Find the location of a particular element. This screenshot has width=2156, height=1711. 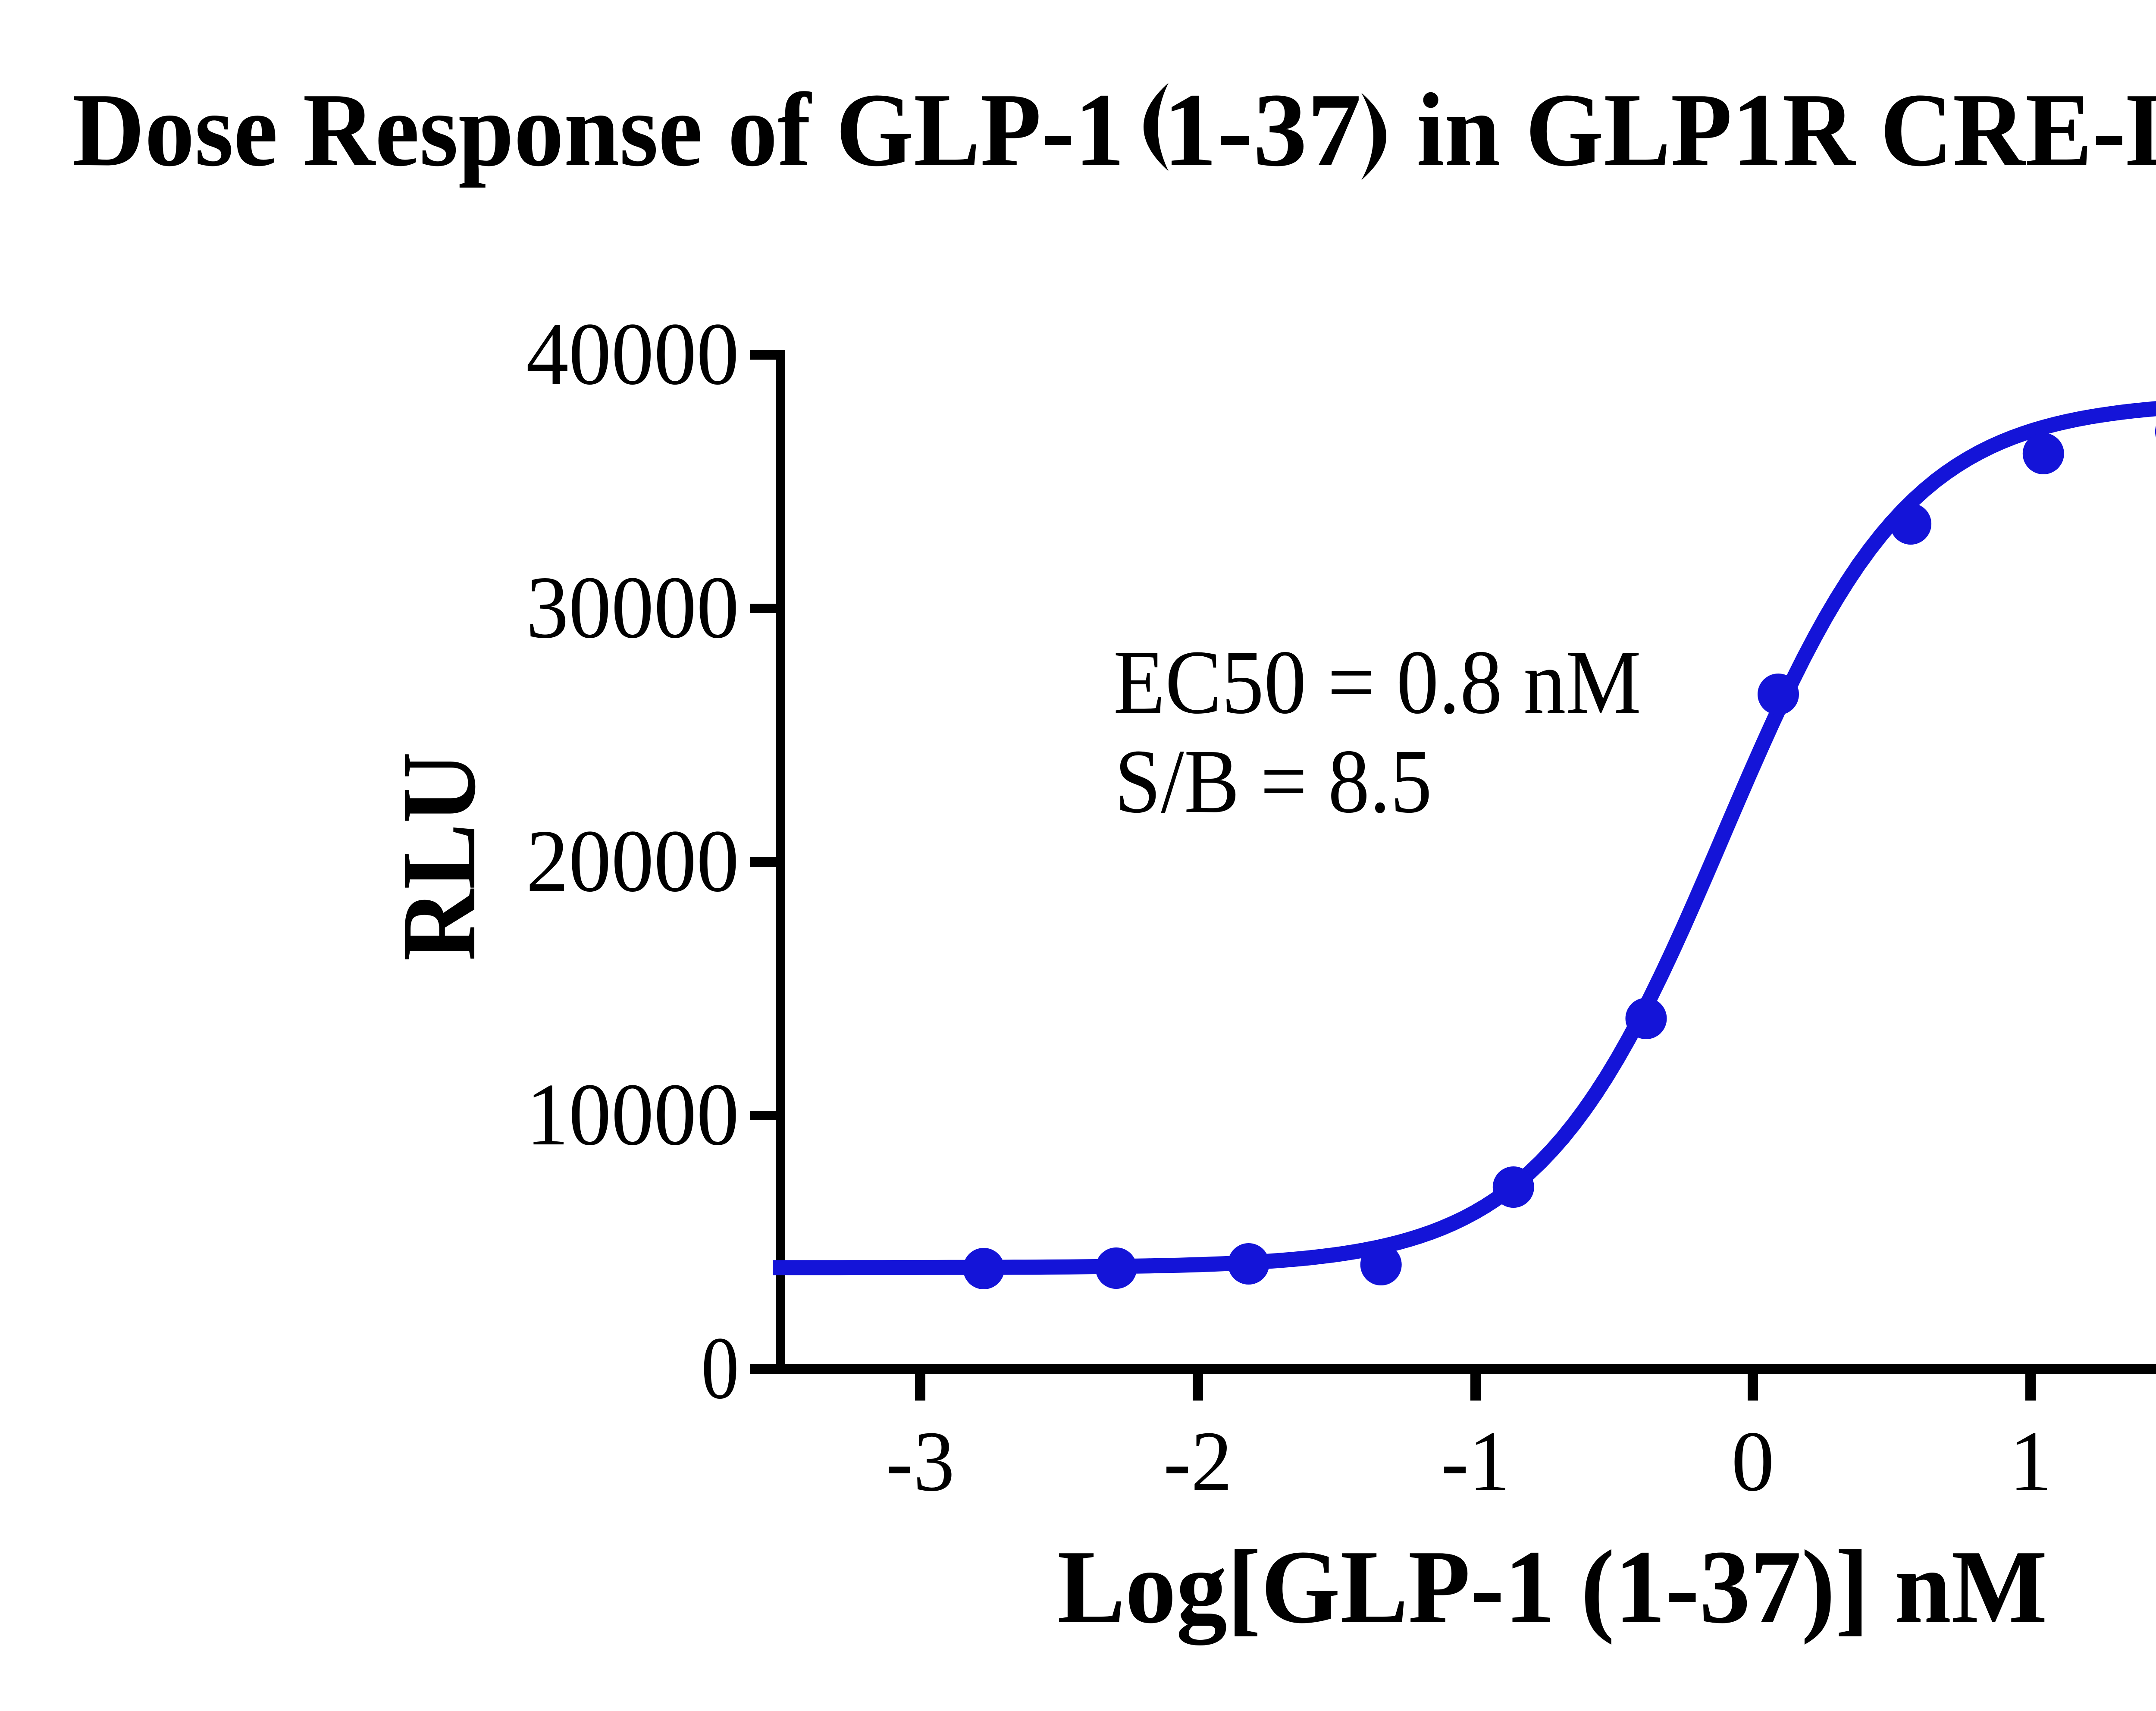

svg-text: Log[GLP-1 (1-37)] nM is located at coordinates (1552, 1587).